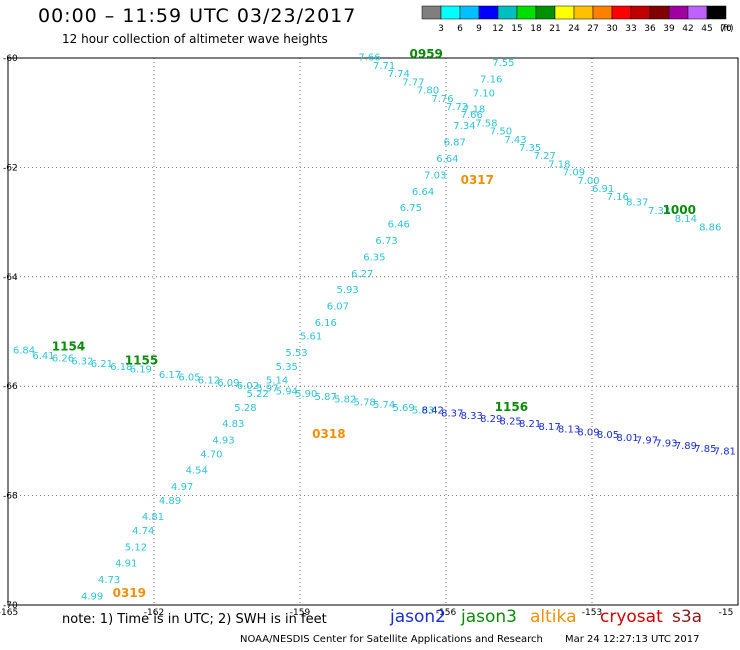 The image size is (740, 650). What do you see at coordinates (687, 617) in the screenshot?
I see `legend-s3a: s3a` at bounding box center [687, 617].